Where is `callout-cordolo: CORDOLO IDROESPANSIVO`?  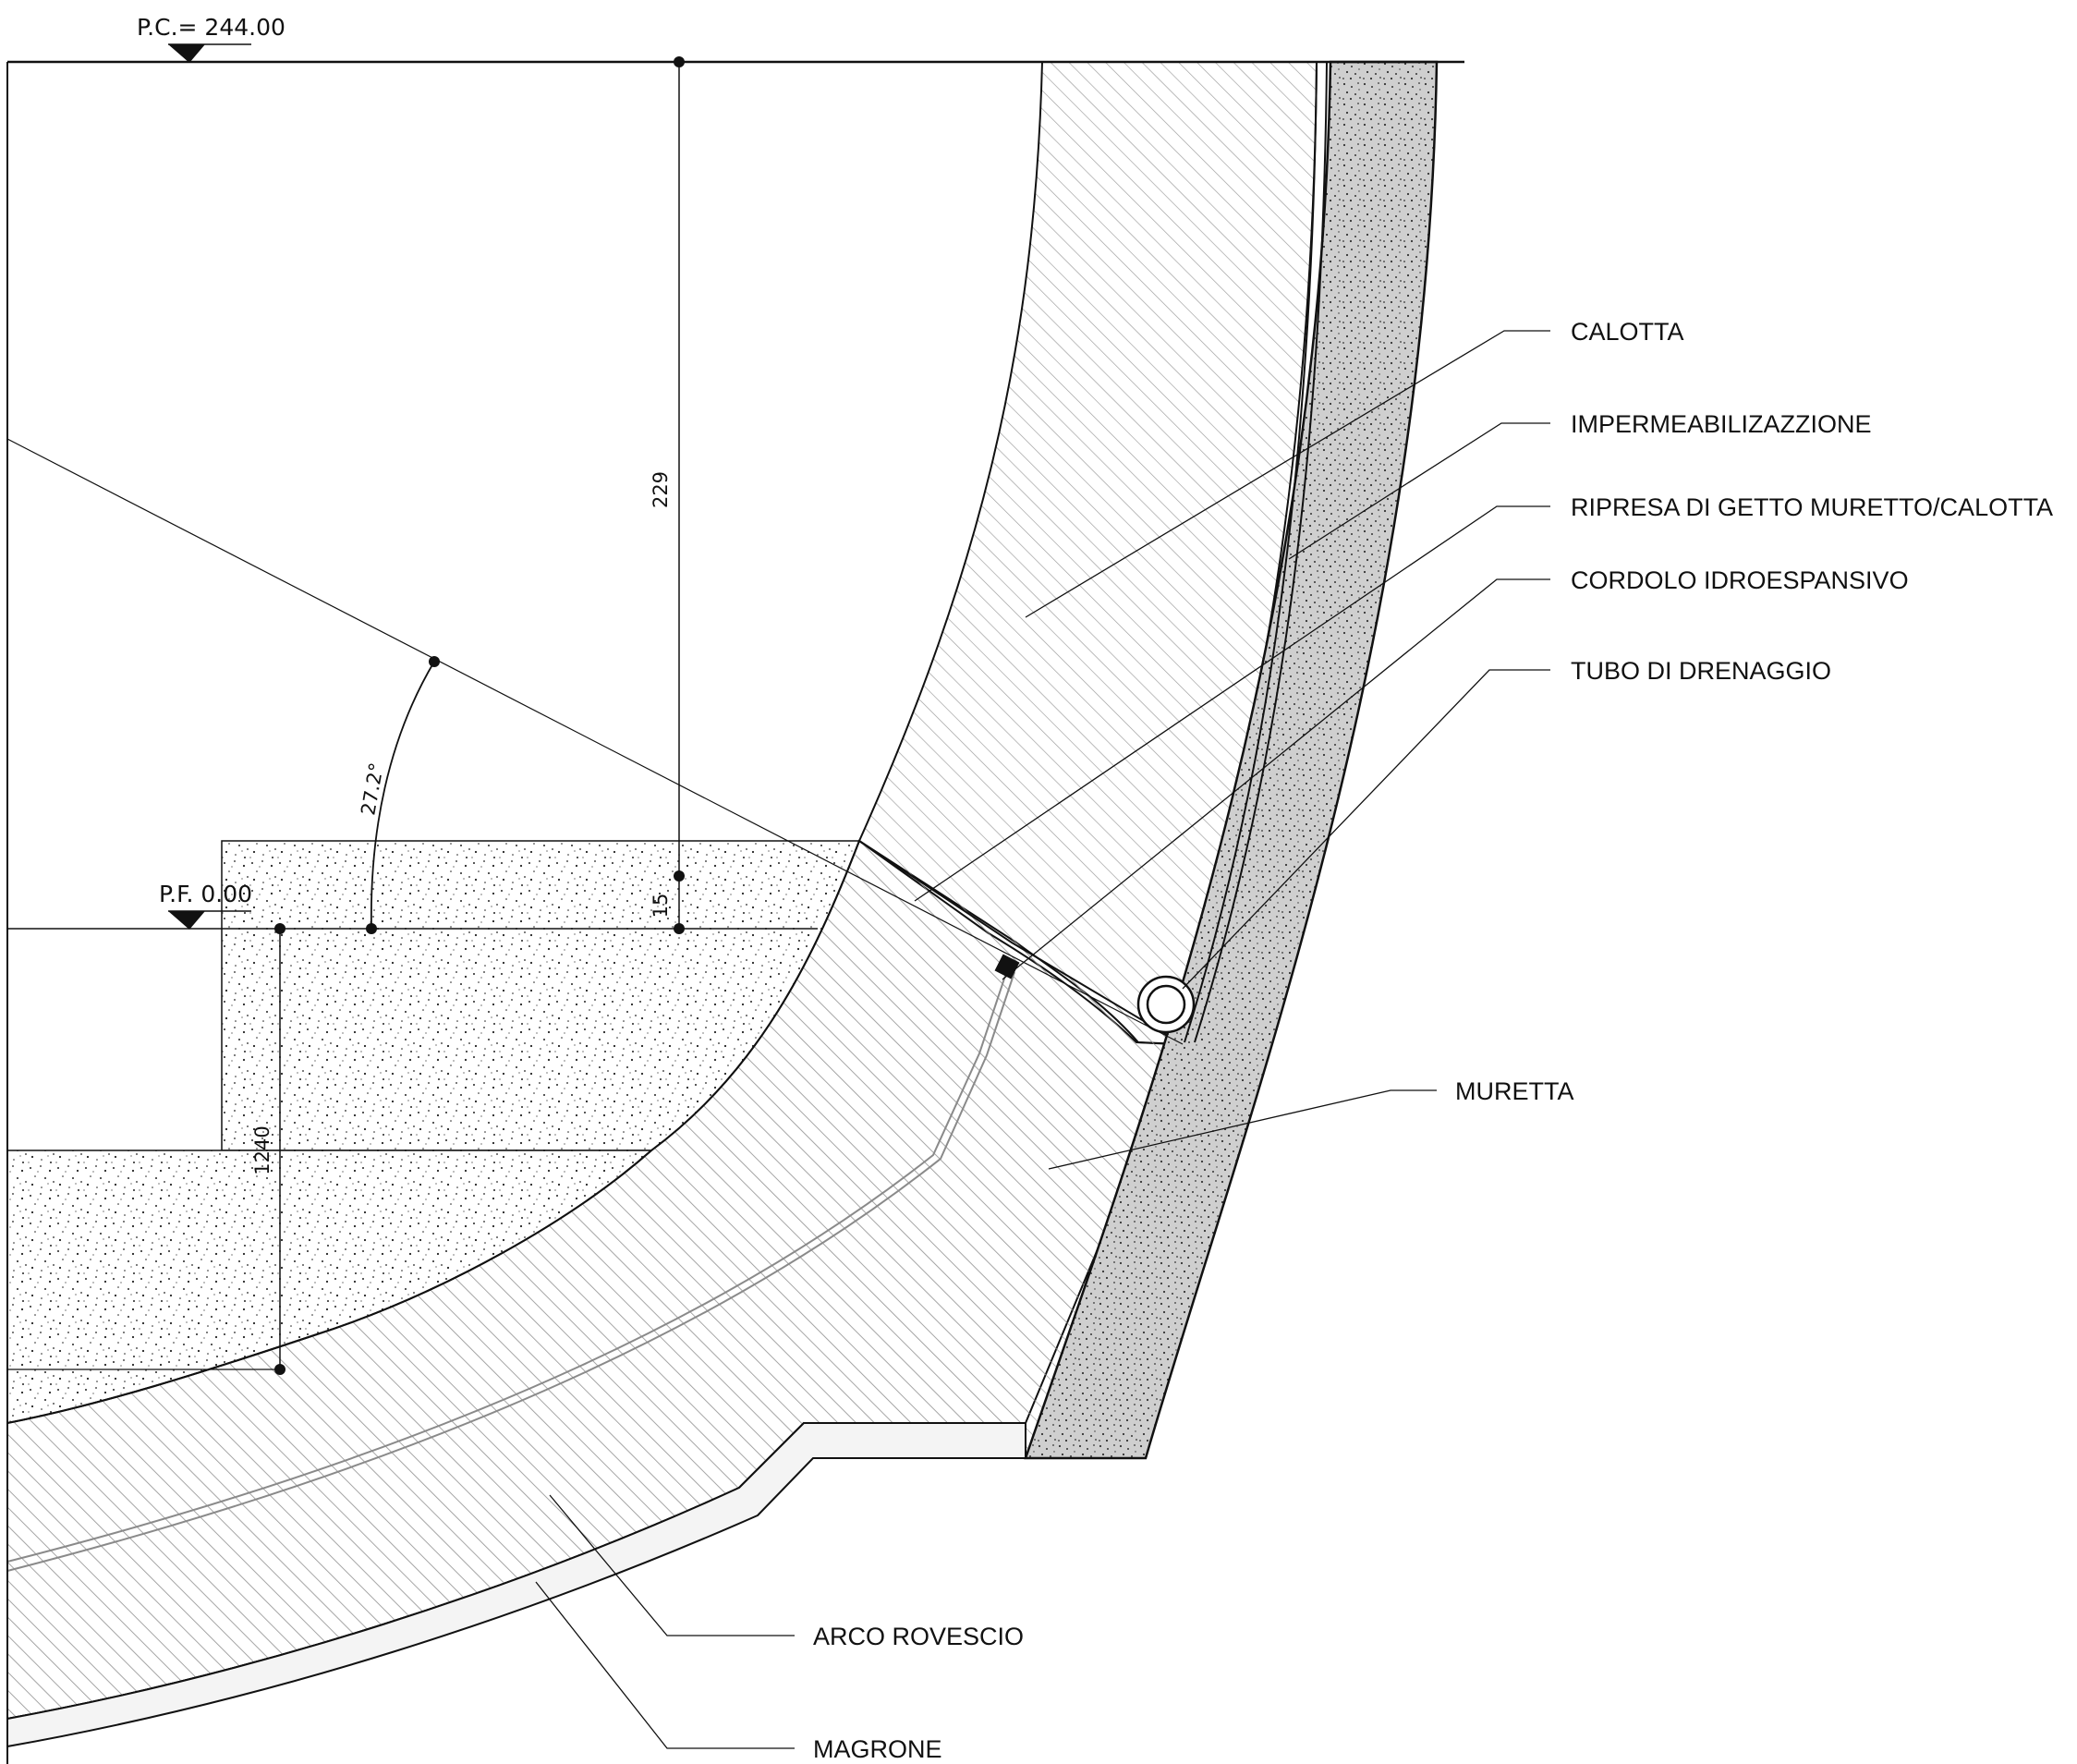 callout-cordolo: CORDOLO IDROESPANSIVO is located at coordinates (1740, 580).